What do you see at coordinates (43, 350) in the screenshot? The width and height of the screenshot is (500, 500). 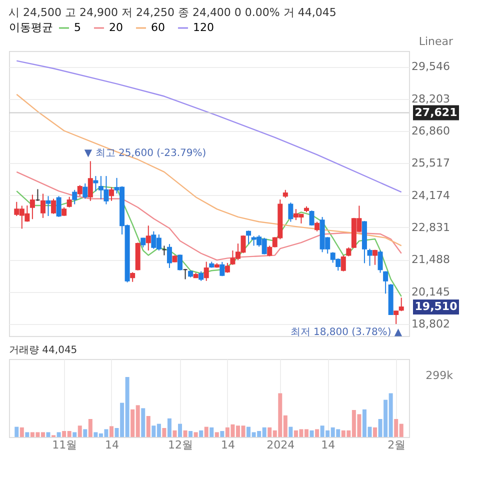 I see `chart-title: 거래량 44,045` at bounding box center [43, 350].